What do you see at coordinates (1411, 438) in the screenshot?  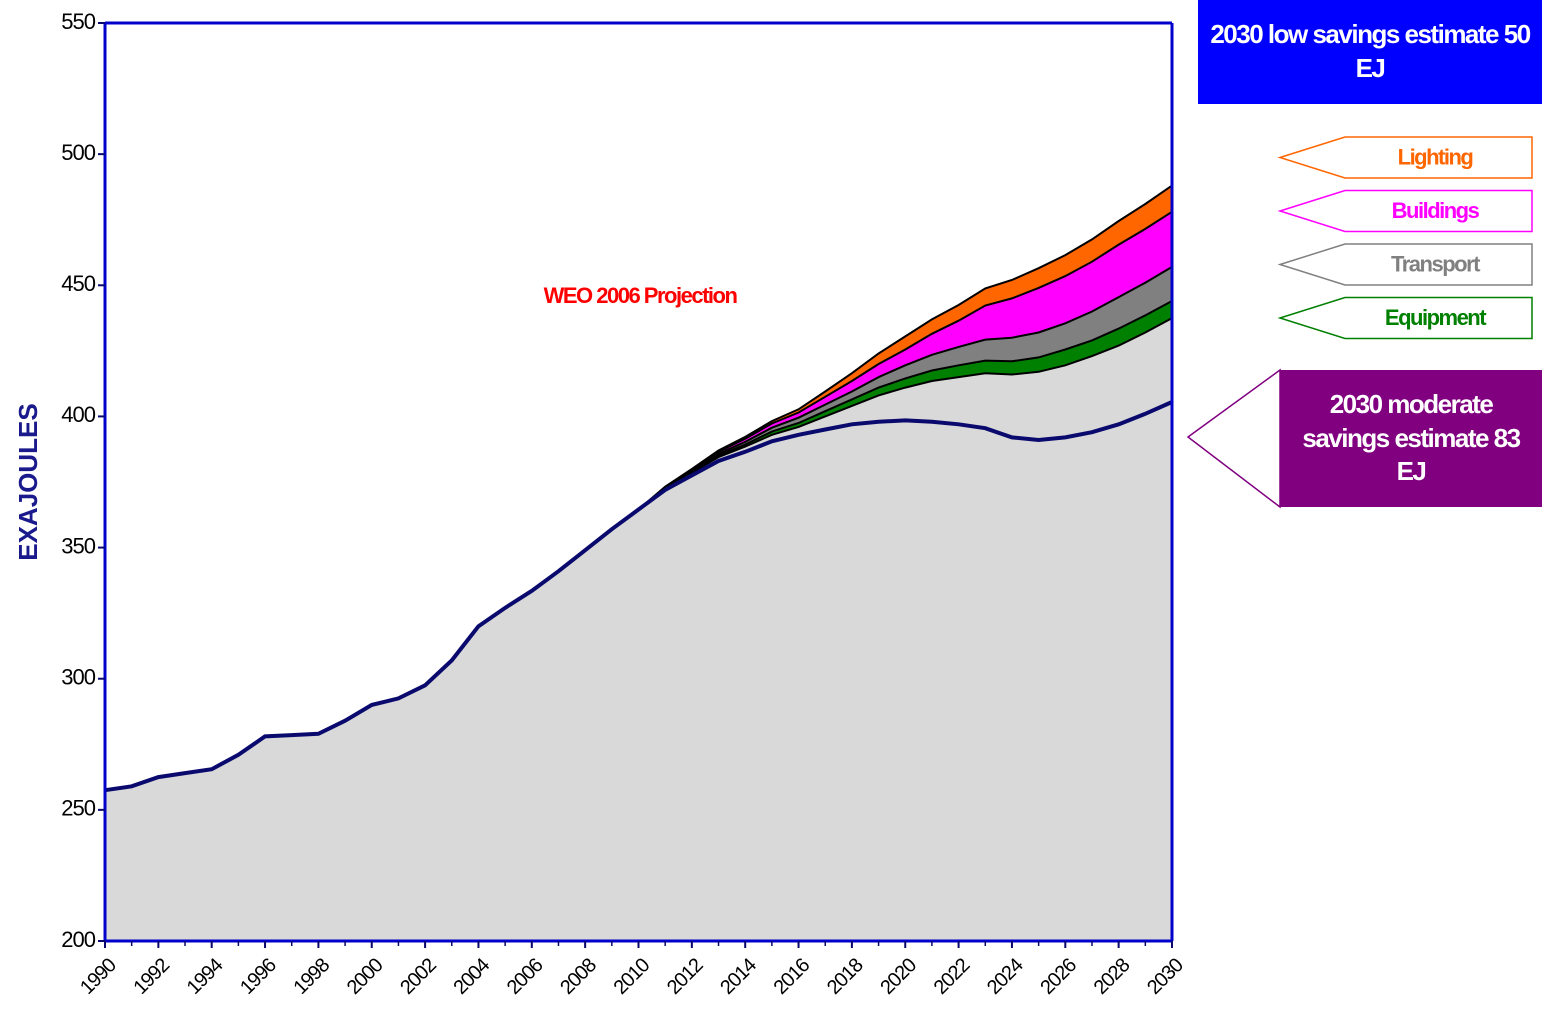 I see `moderate-savings-box: 2030 moderate savings estimate 83 EJ` at bounding box center [1411, 438].